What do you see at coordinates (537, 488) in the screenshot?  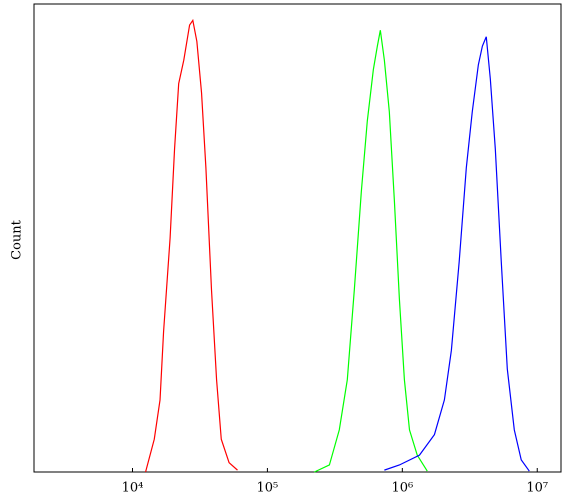 I see `x-tick-label: 10⁷` at bounding box center [537, 488].